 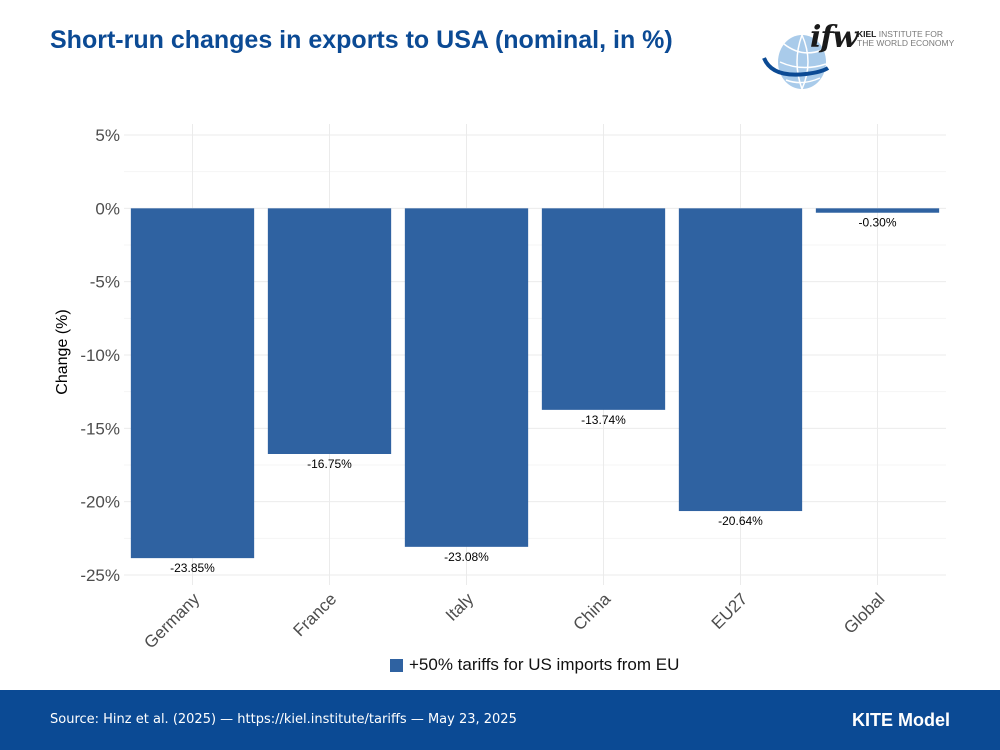 I want to click on x-category-label: Germany, so click(x=171, y=620).